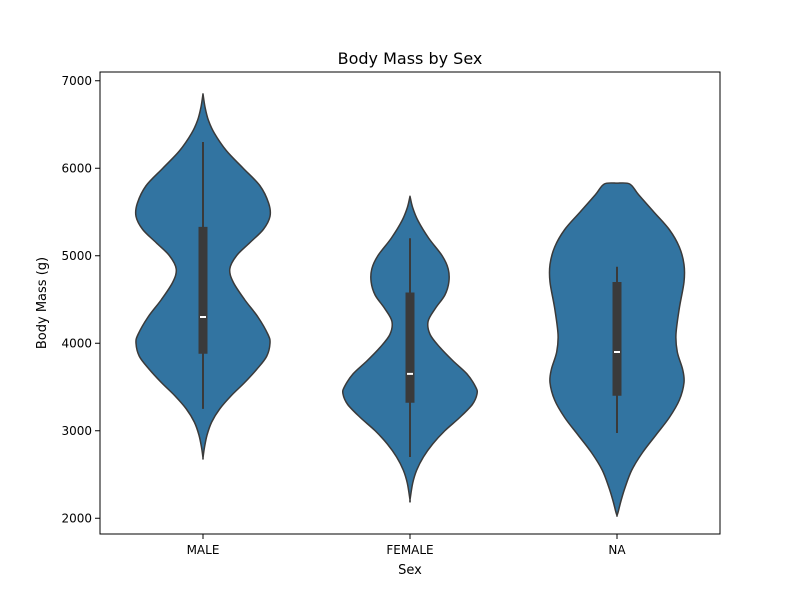 The width and height of the screenshot is (800, 600). I want to click on y-axis-label: Body Mass (g), so click(42, 303).